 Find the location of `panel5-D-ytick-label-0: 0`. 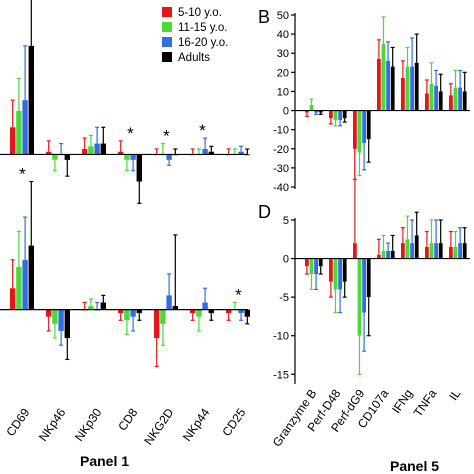

panel5-D-ytick-label-0: 0 is located at coordinates (286, 260).